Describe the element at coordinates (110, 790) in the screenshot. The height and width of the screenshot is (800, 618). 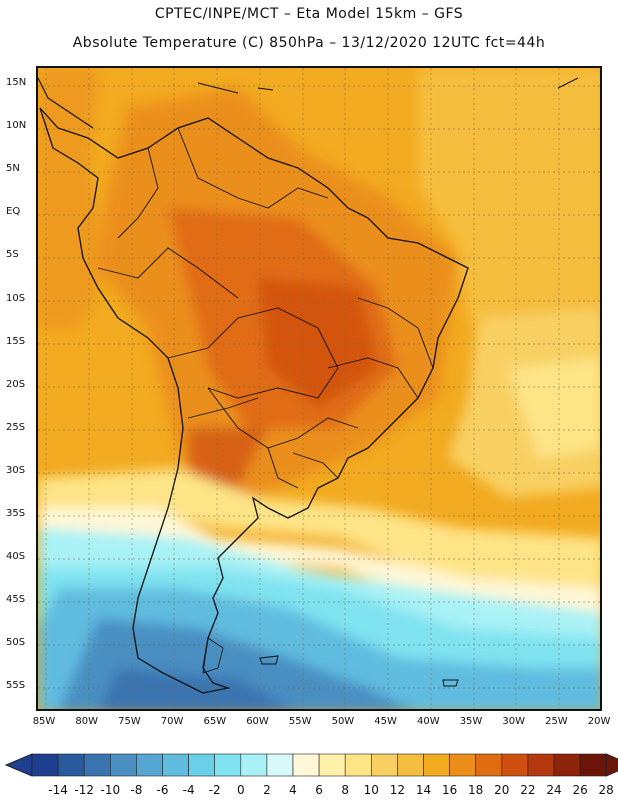
I see `colorbar-label: -10` at that location.